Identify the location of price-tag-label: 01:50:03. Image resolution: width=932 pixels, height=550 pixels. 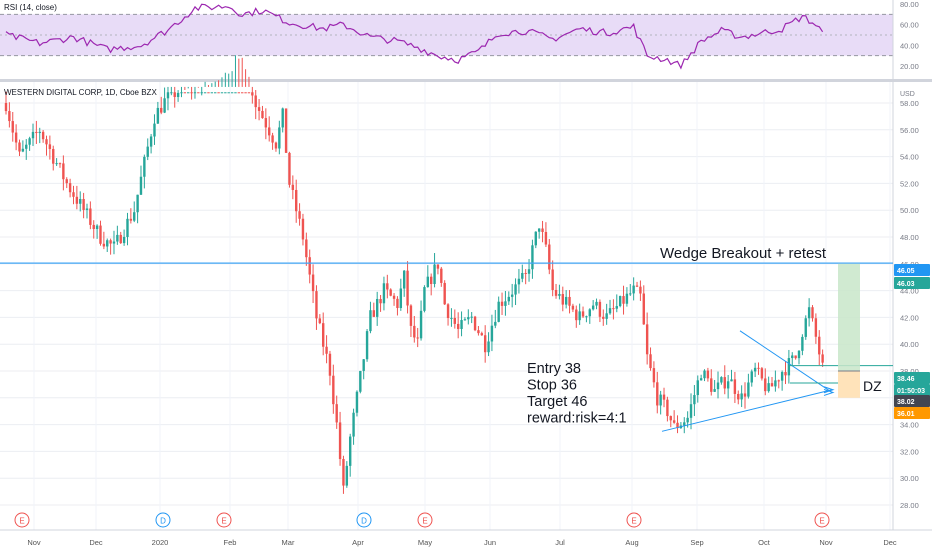
(911, 391).